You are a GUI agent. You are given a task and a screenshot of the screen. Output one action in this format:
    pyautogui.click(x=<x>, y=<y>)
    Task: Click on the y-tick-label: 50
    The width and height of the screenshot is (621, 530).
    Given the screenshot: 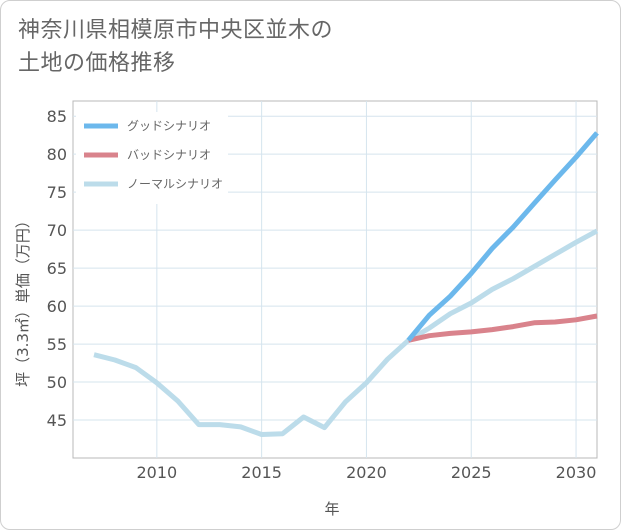 What is the action you would take?
    pyautogui.click(x=57, y=382)
    